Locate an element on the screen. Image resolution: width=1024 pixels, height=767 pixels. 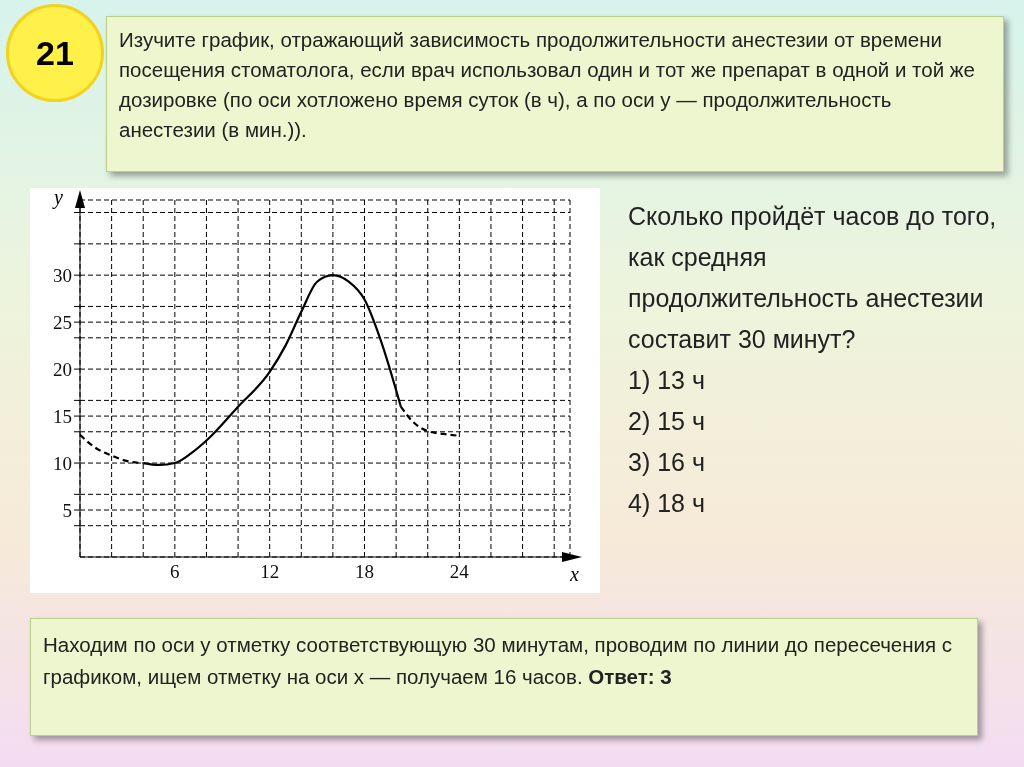
text: 2) 15 ч is located at coordinates (667, 421).